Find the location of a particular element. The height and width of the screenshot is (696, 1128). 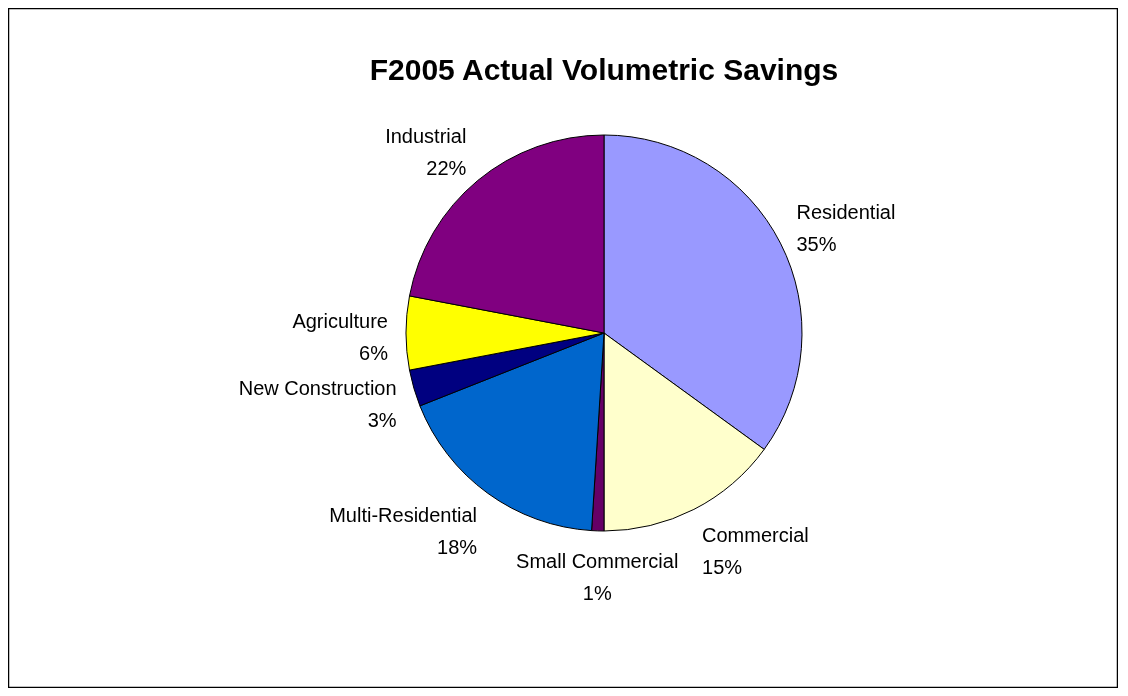

slice-label: Small Commercial is located at coordinates (597, 560).